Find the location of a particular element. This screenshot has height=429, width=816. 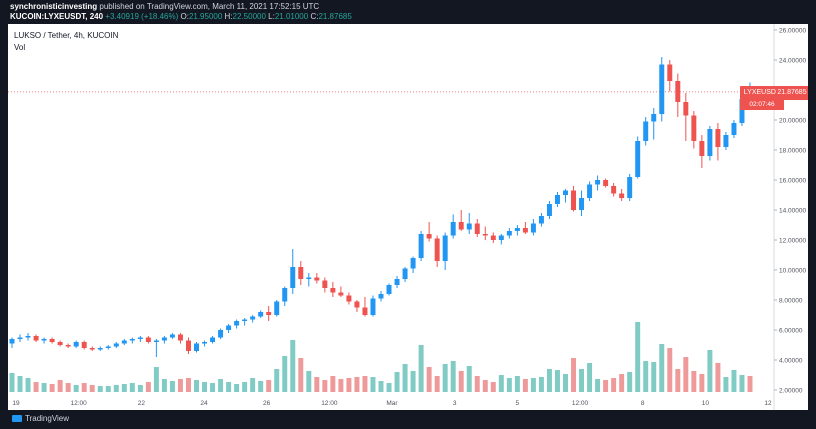

time-tick-label: Mar is located at coordinates (392, 403).